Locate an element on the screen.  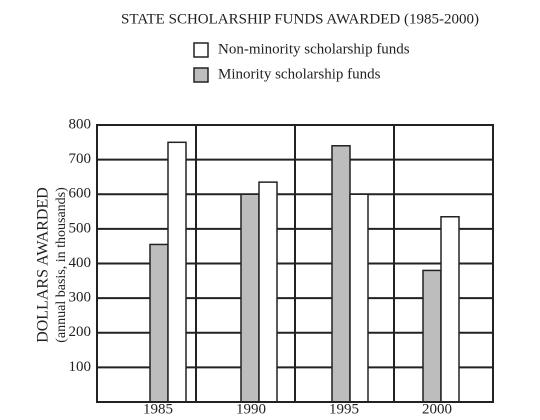
legend-label: Non-minority scholarship funds is located at coordinates (314, 49).